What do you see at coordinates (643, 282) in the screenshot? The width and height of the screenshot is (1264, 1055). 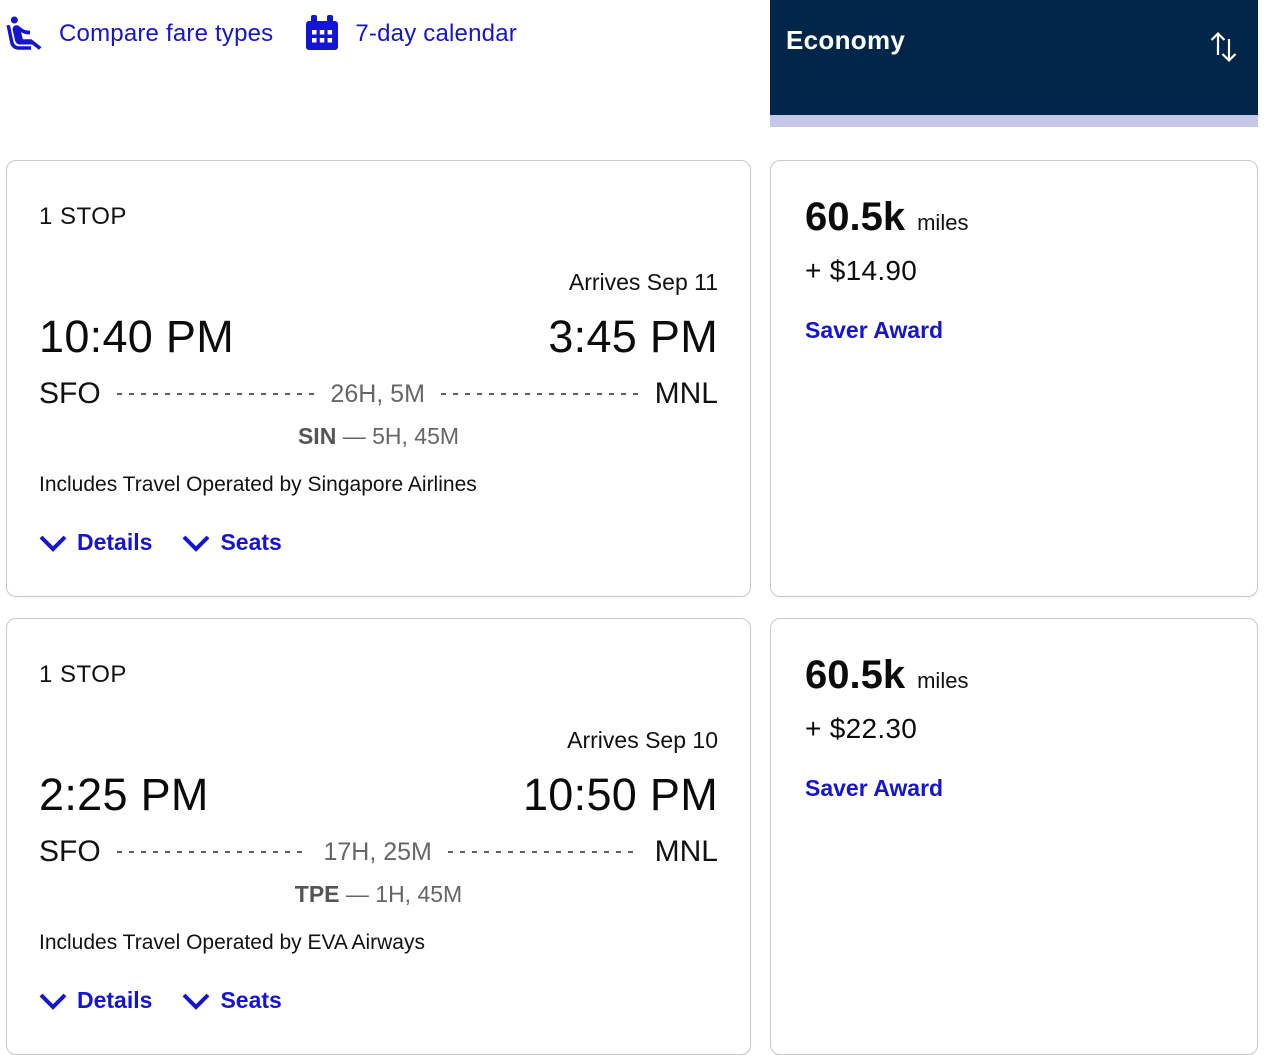 I see `arrival-date-label: Arrives Sep 11` at bounding box center [643, 282].